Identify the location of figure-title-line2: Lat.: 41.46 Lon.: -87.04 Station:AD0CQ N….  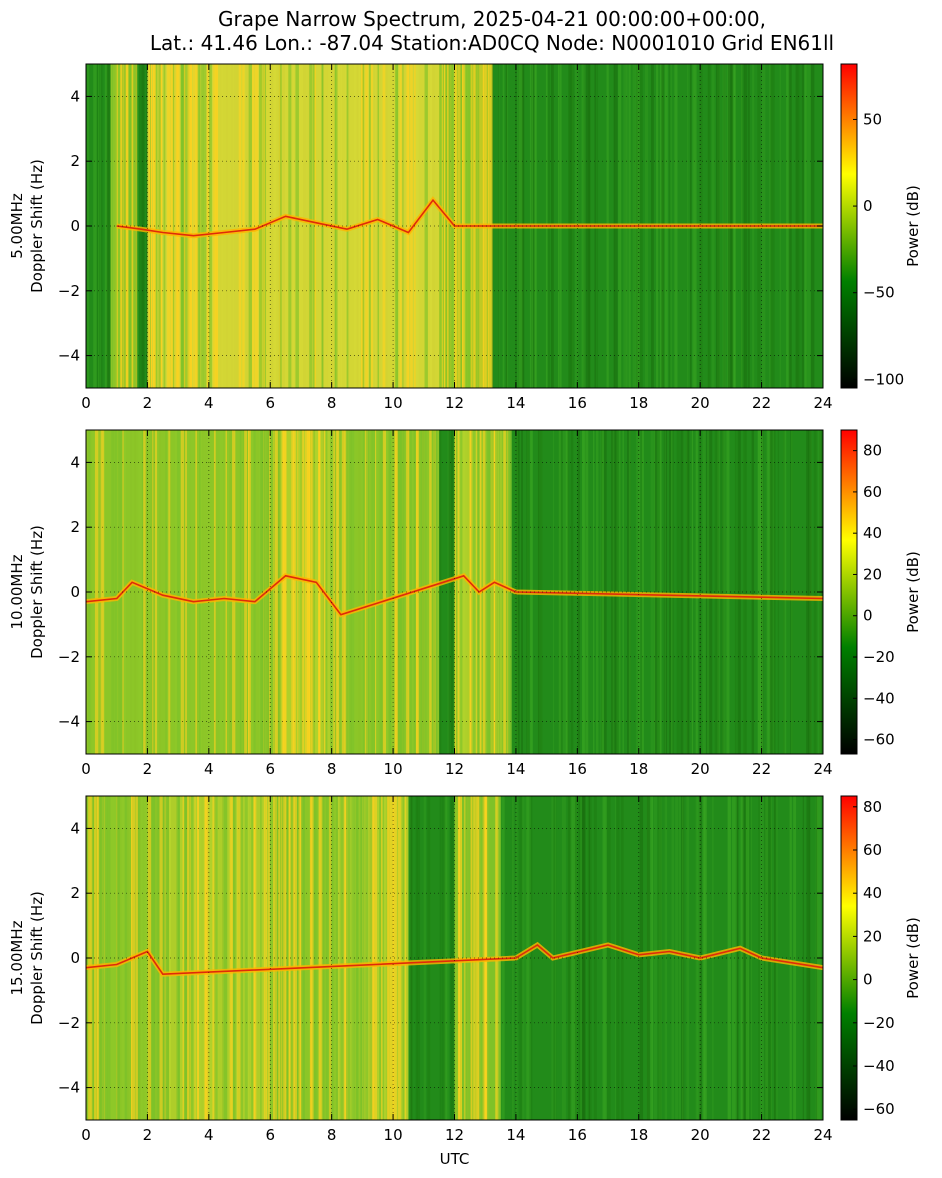
(492, 43).